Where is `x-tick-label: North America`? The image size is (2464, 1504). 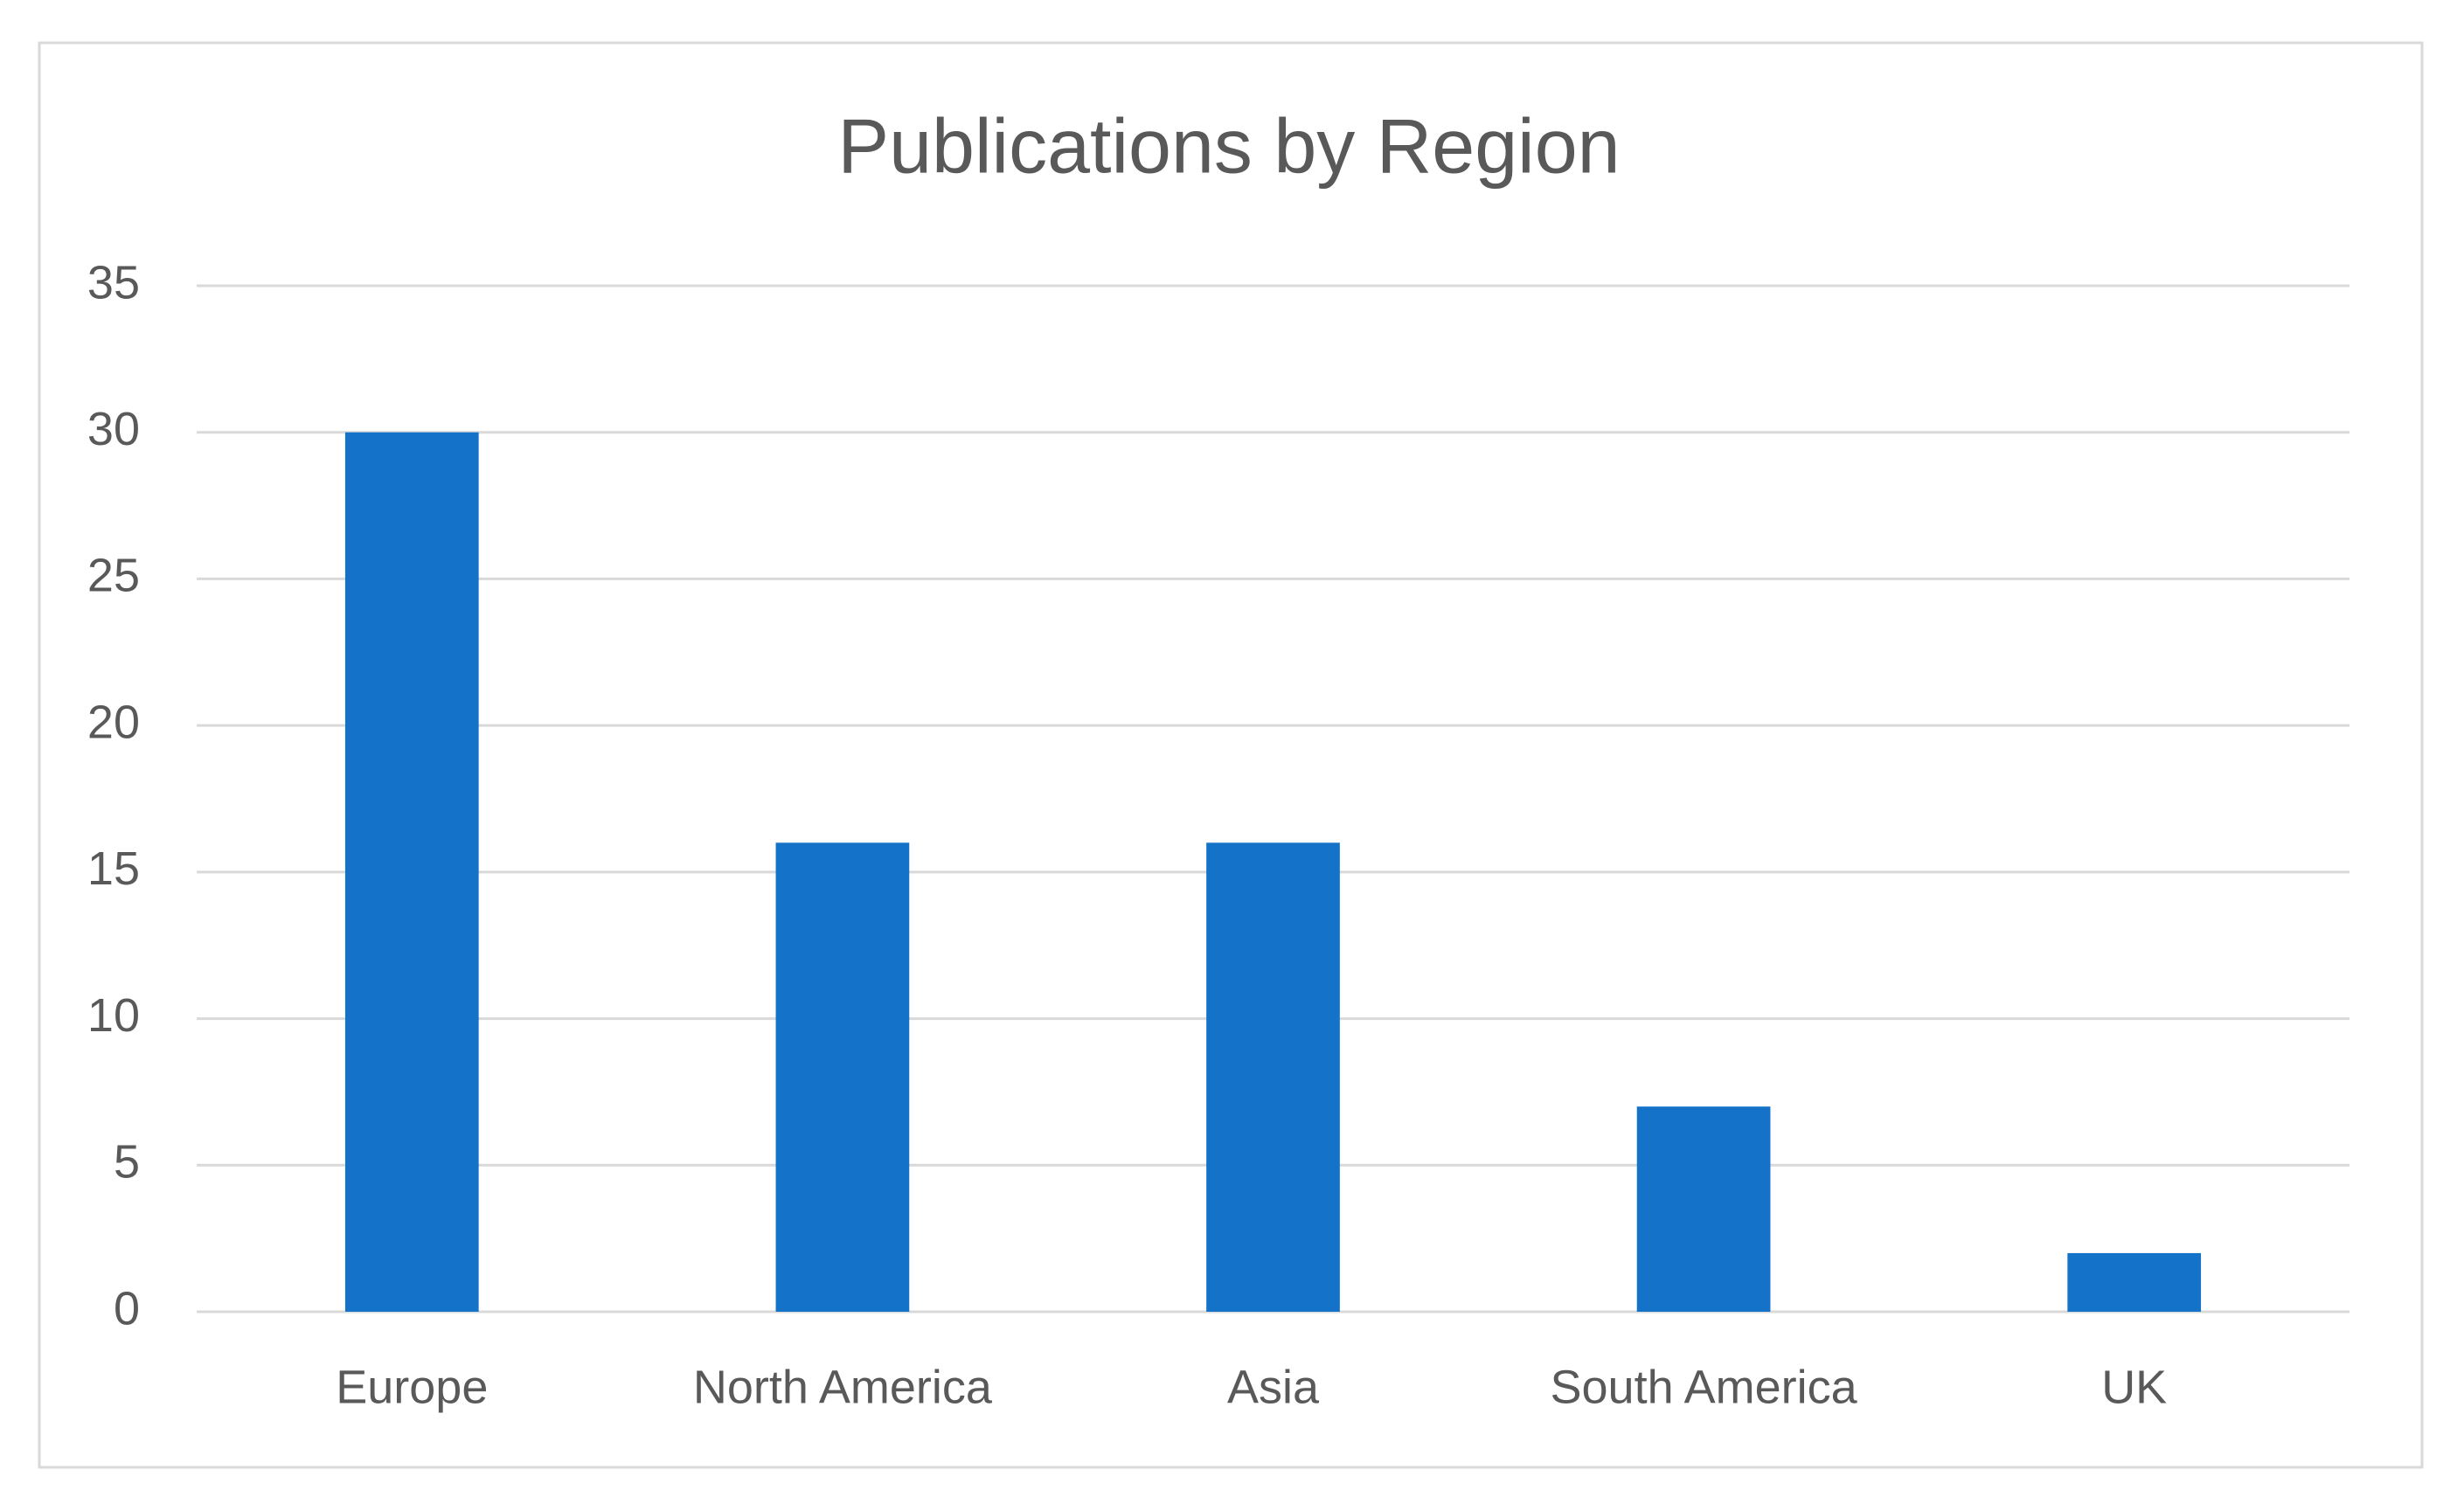
x-tick-label: North America is located at coordinates (843, 1387).